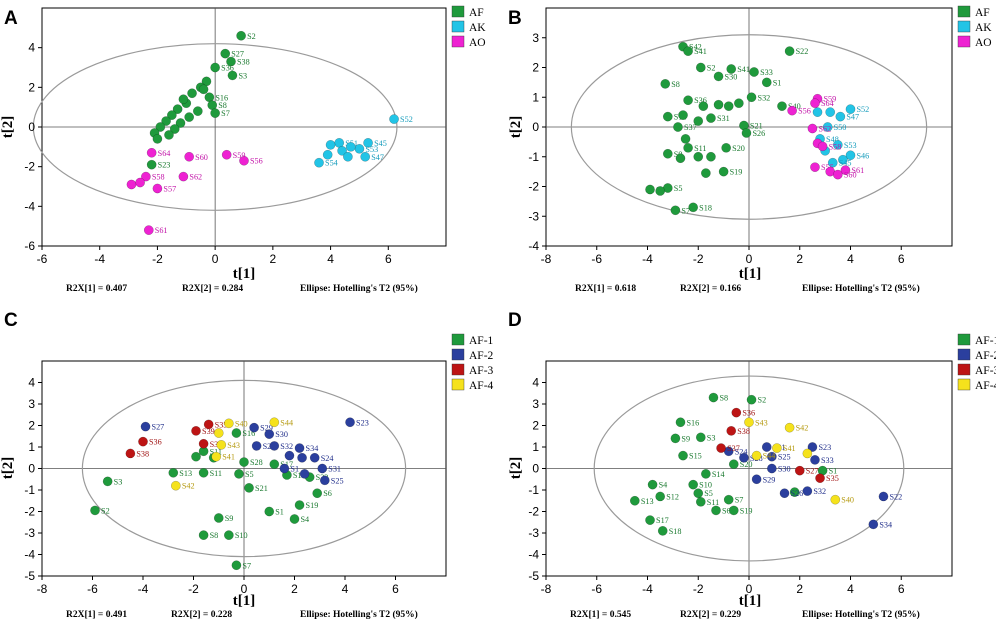  Describe the element at coordinates (766, 72) in the screenshot. I see `point-label: S33` at that location.